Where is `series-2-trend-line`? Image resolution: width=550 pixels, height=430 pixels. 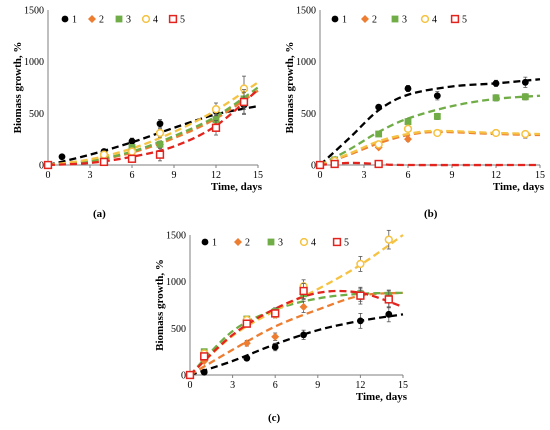
series-2-trend-line is located at coordinates (153, 128).